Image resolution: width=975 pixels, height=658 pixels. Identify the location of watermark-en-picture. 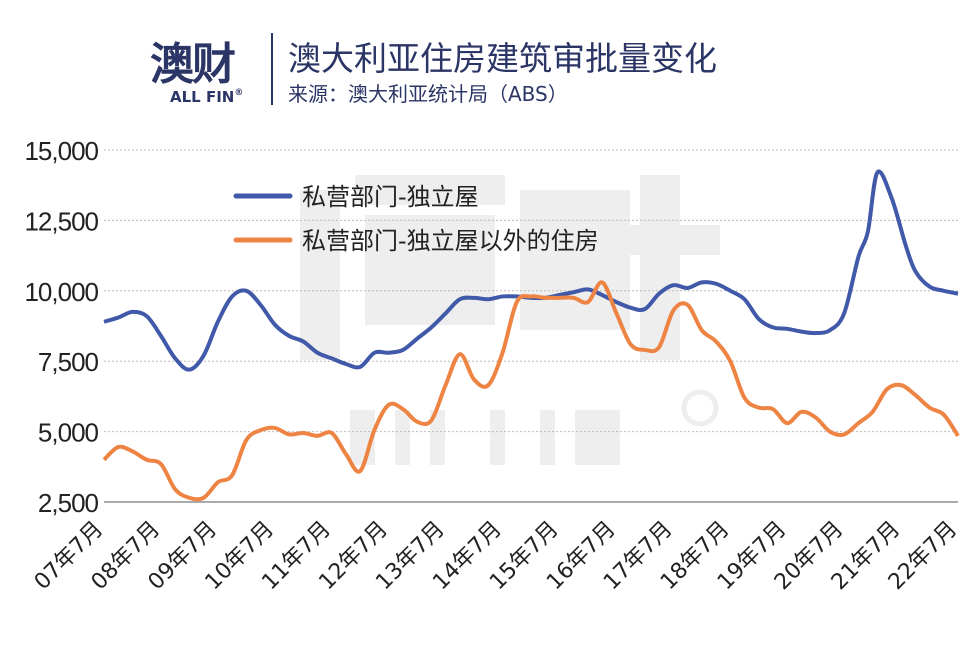
(534, 427).